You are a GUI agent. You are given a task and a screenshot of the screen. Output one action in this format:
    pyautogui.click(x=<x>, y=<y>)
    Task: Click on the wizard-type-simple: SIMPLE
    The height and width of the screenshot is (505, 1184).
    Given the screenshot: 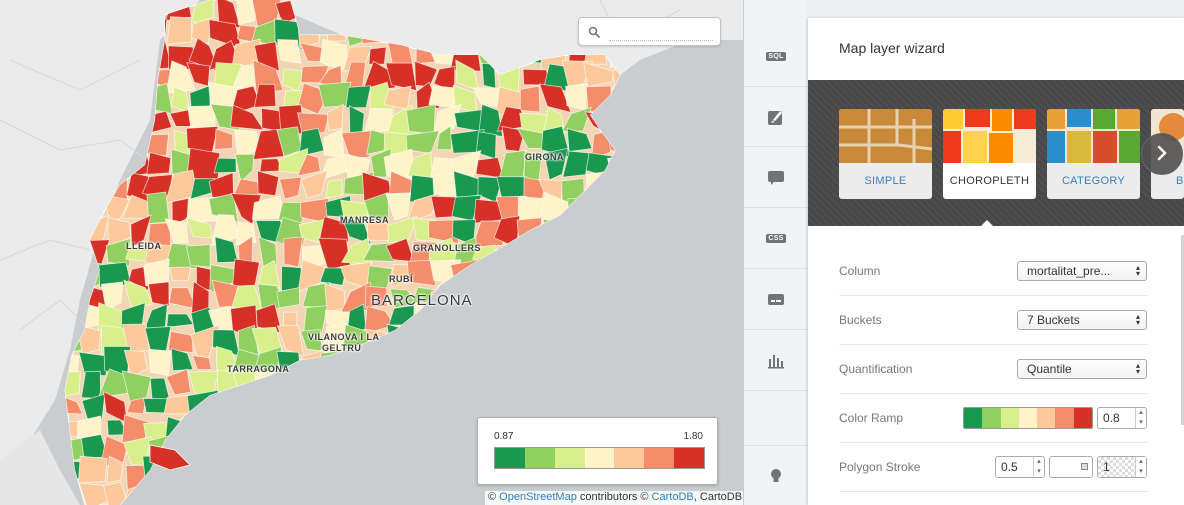 What is the action you would take?
    pyautogui.click(x=885, y=154)
    